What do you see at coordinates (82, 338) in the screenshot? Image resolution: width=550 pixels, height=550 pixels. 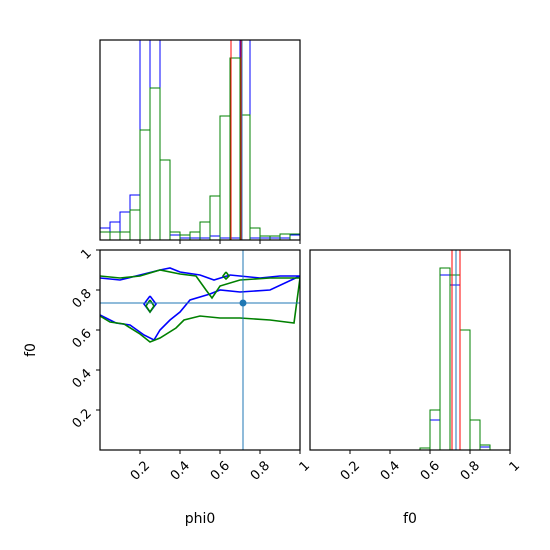 I see `y-tick-label: 0.6` at bounding box center [82, 338].